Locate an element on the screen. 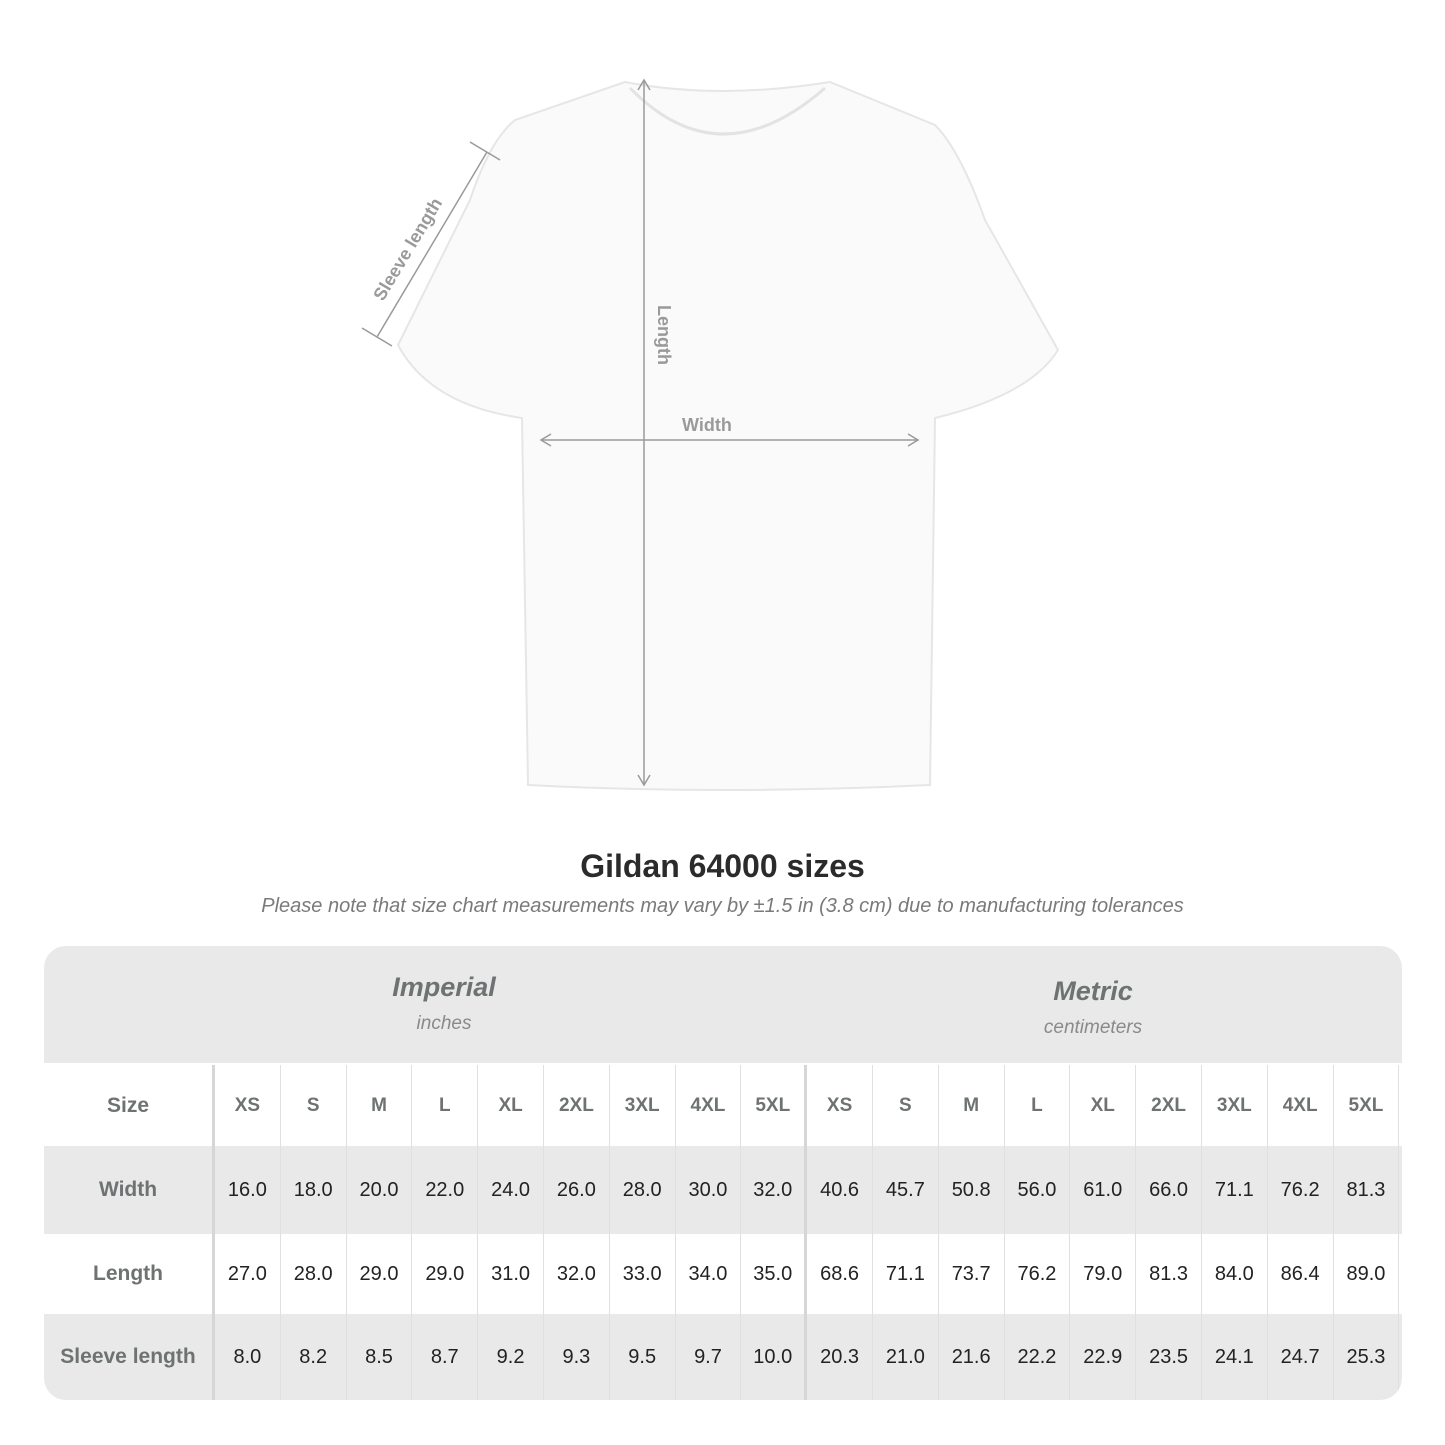 This screenshot has width=1445, height=1445. value-cell: 31.0 is located at coordinates (511, 1274).